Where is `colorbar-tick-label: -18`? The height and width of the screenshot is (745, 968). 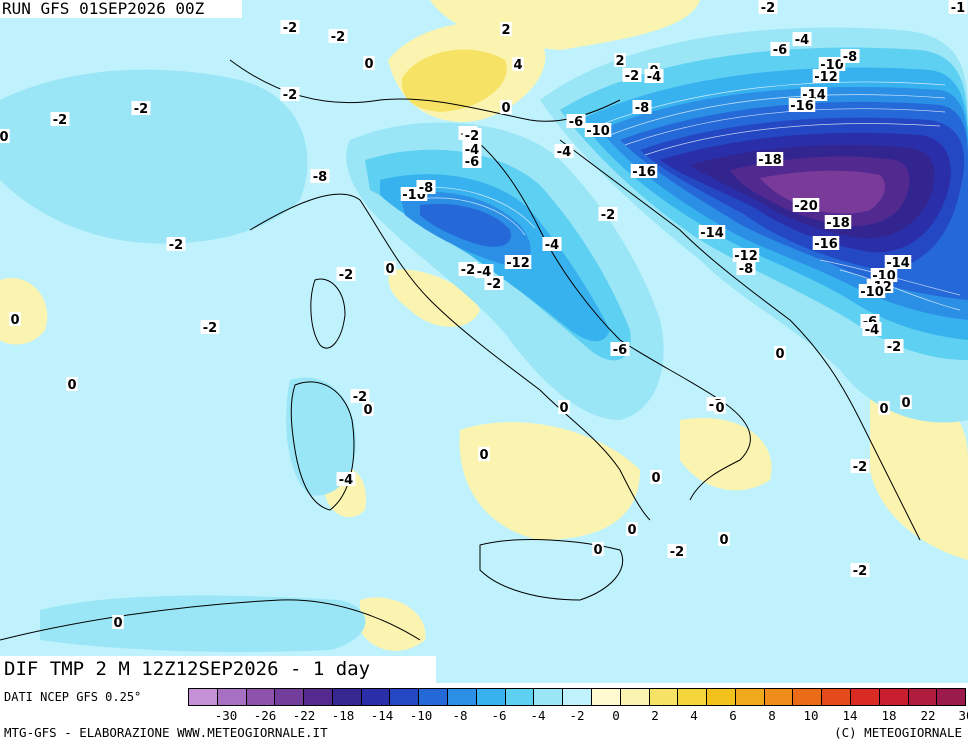 colorbar-tick-label: -18 is located at coordinates (343, 715).